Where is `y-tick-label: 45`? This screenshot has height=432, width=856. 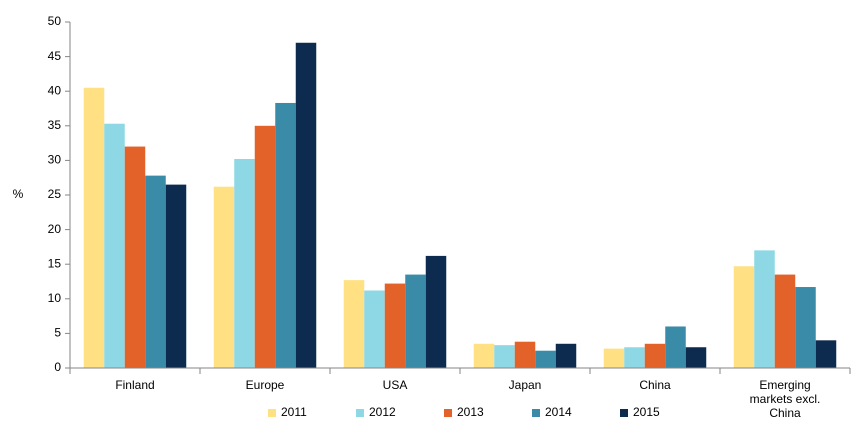 y-tick-label: 45 is located at coordinates (55, 56).